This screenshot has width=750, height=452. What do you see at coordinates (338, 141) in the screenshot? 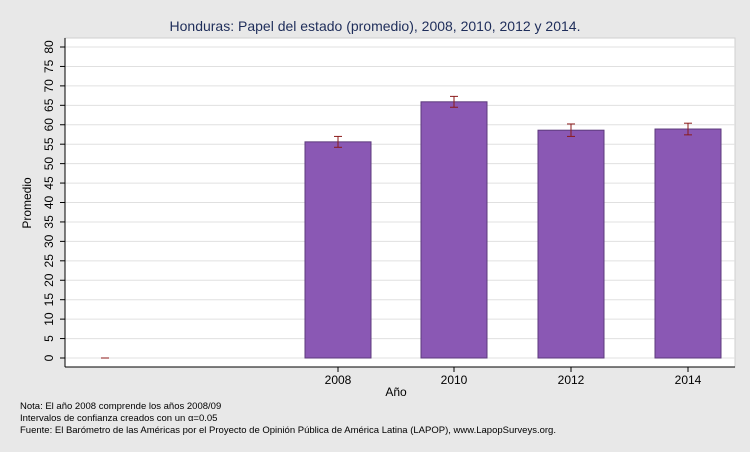
I see `error-bar-2008` at bounding box center [338, 141].